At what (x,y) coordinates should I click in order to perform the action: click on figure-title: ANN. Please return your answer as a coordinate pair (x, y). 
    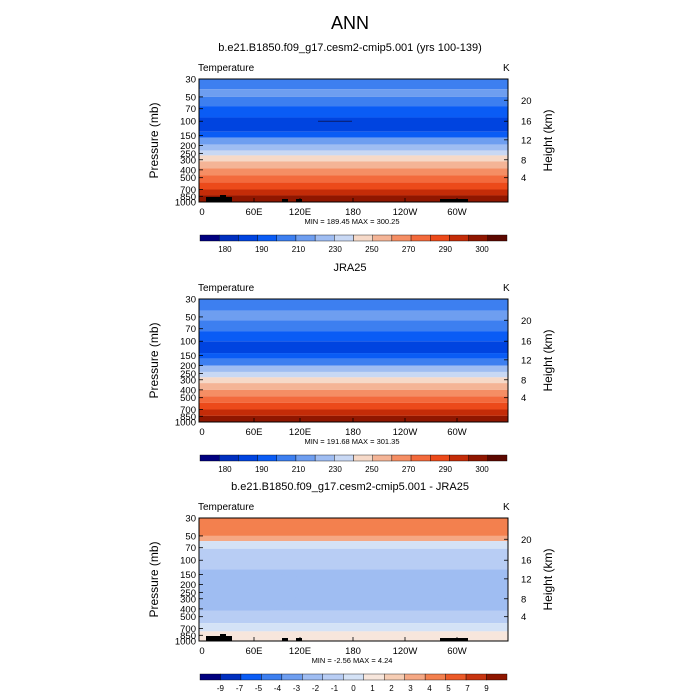
    Looking at the image, I should click on (350, 23).